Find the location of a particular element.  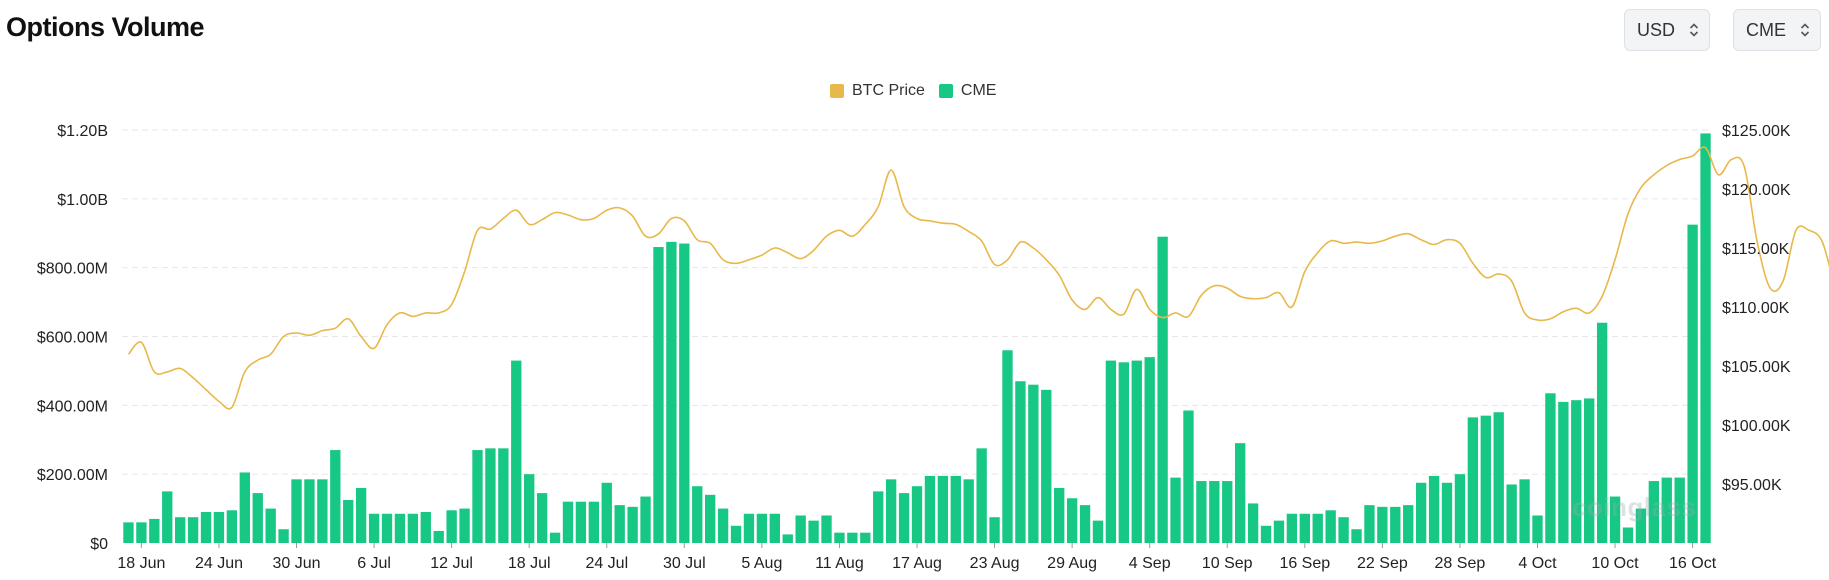

x-axis-tick-label: 22 Sep is located at coordinates (1382, 563).